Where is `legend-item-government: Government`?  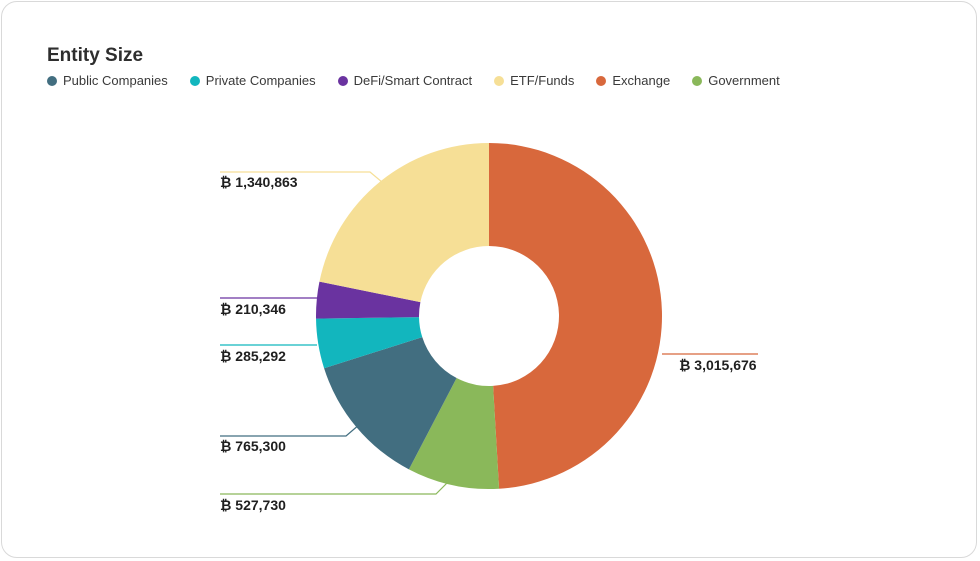
legend-item-government: Government is located at coordinates (736, 80).